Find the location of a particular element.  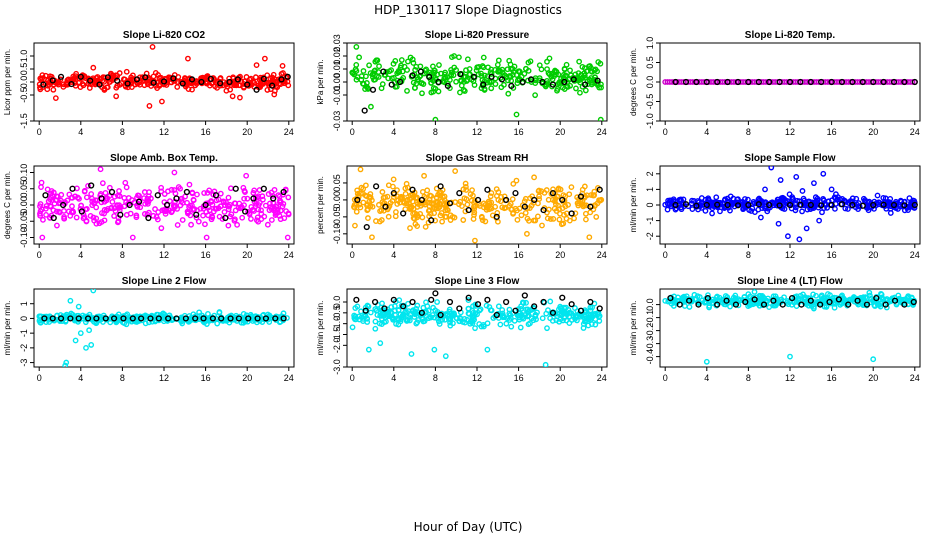

x-tick-label: 0 is located at coordinates (39, 132).